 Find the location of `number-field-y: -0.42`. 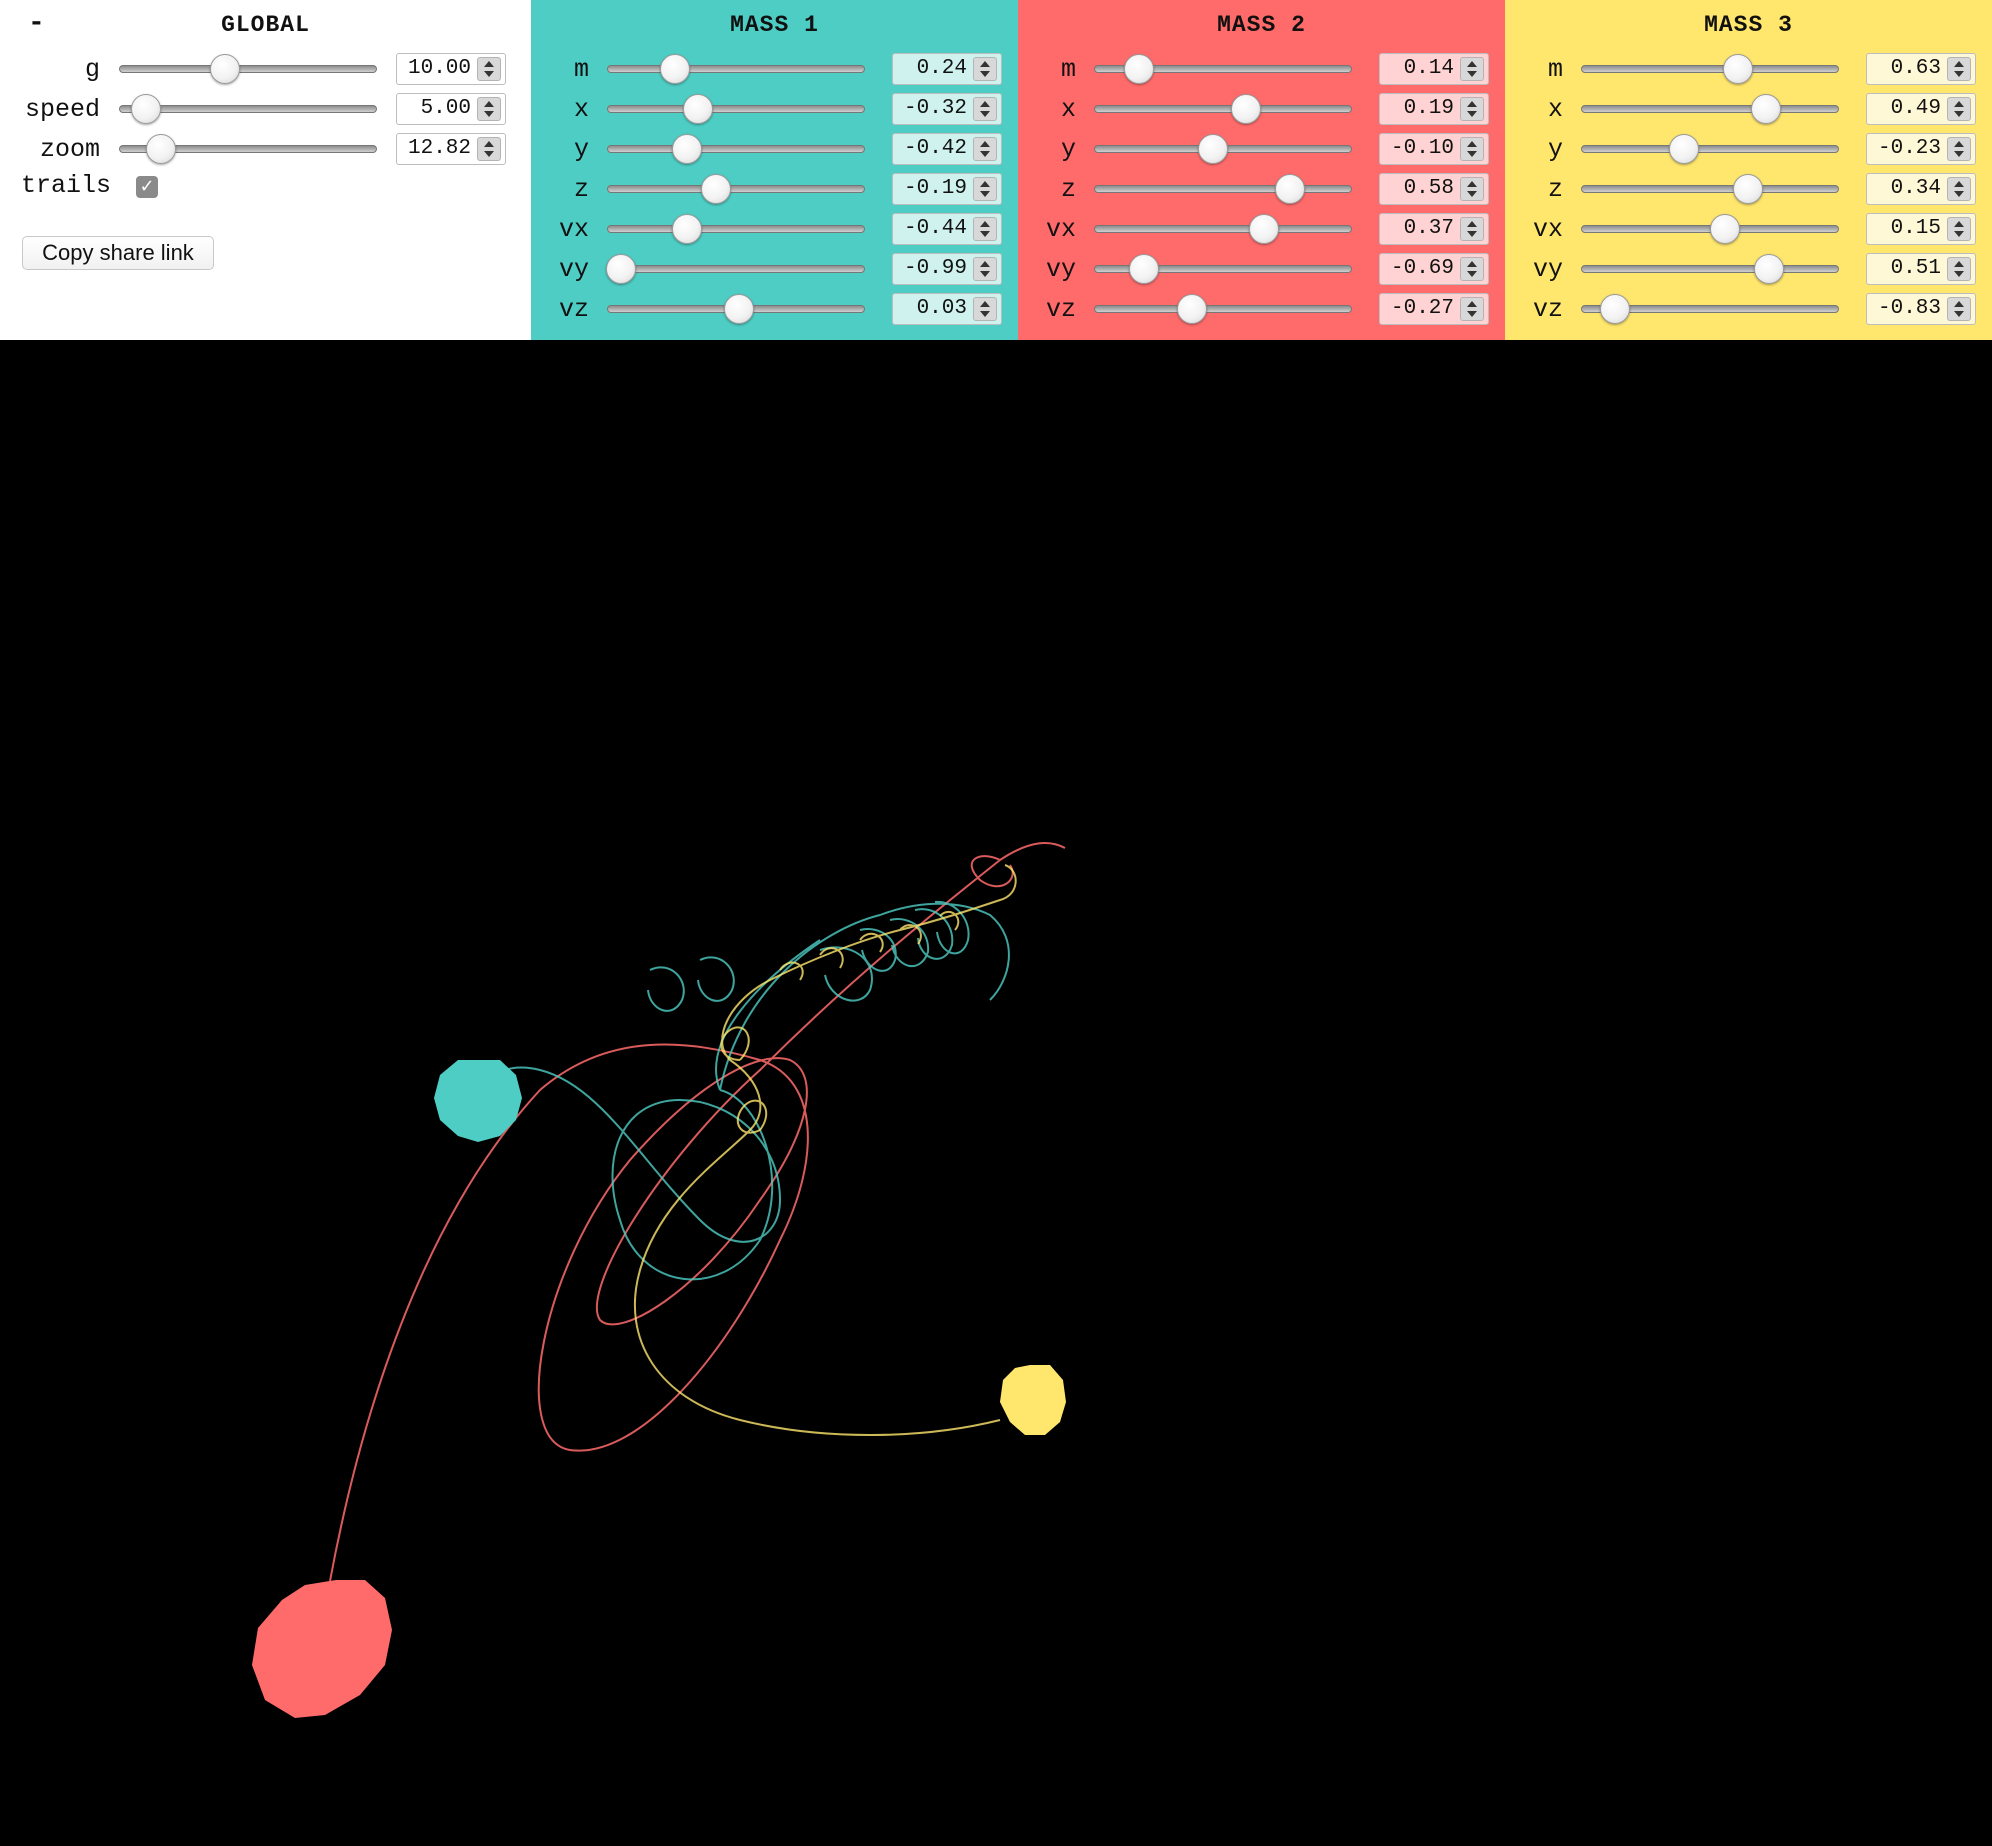

number-field-y: -0.42 is located at coordinates (947, 149).